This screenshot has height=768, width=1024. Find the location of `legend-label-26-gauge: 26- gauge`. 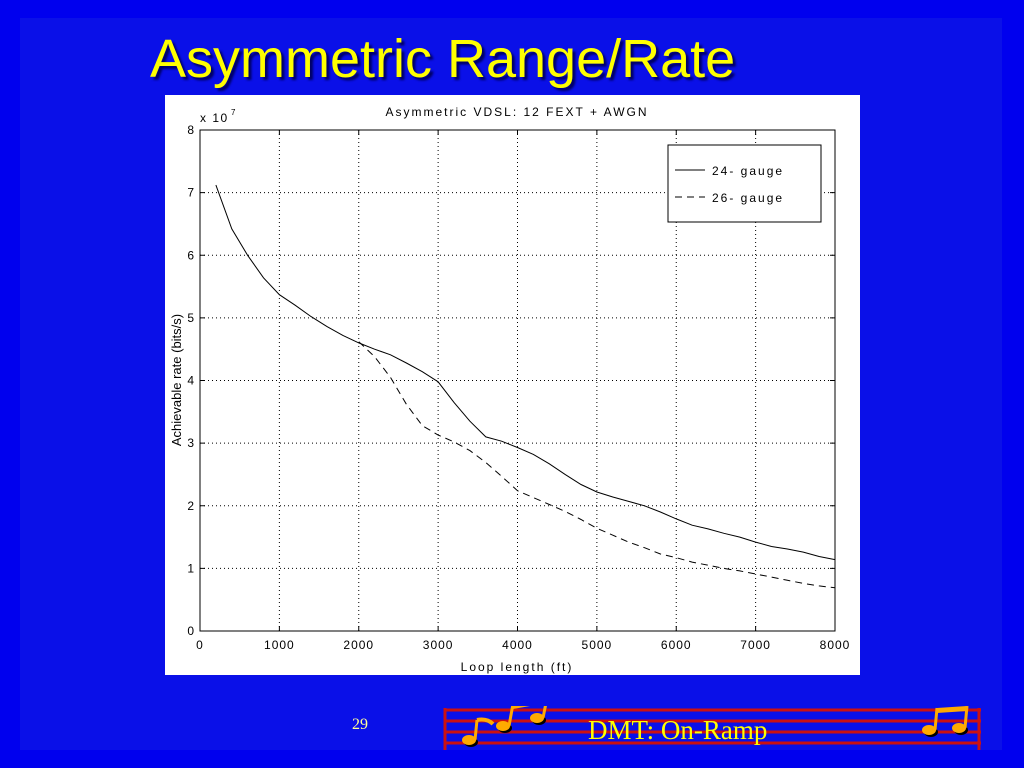

legend-label-26-gauge: 26- gauge is located at coordinates (748, 198).